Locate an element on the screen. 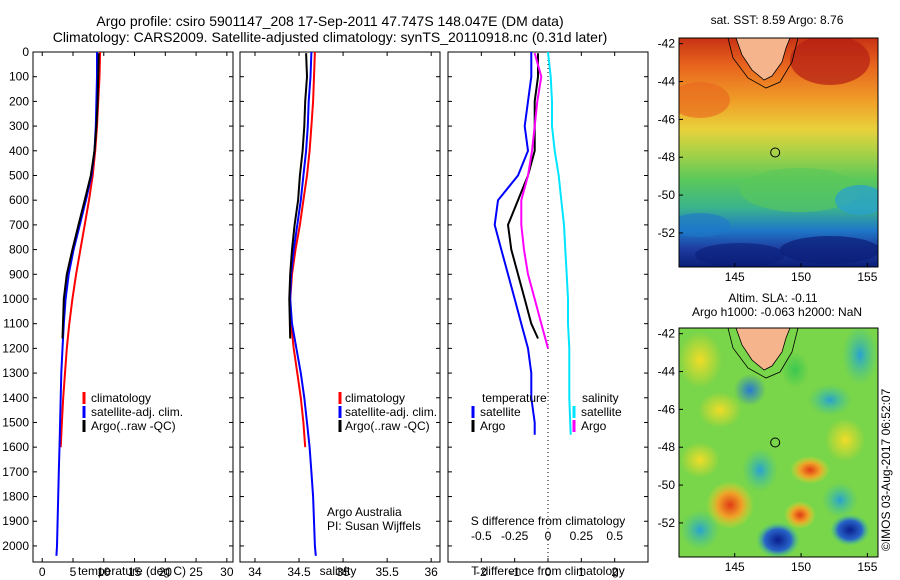 Image resolution: width=900 pixels, height=580 pixels. y-tick-label: 1800 is located at coordinates (15, 497).